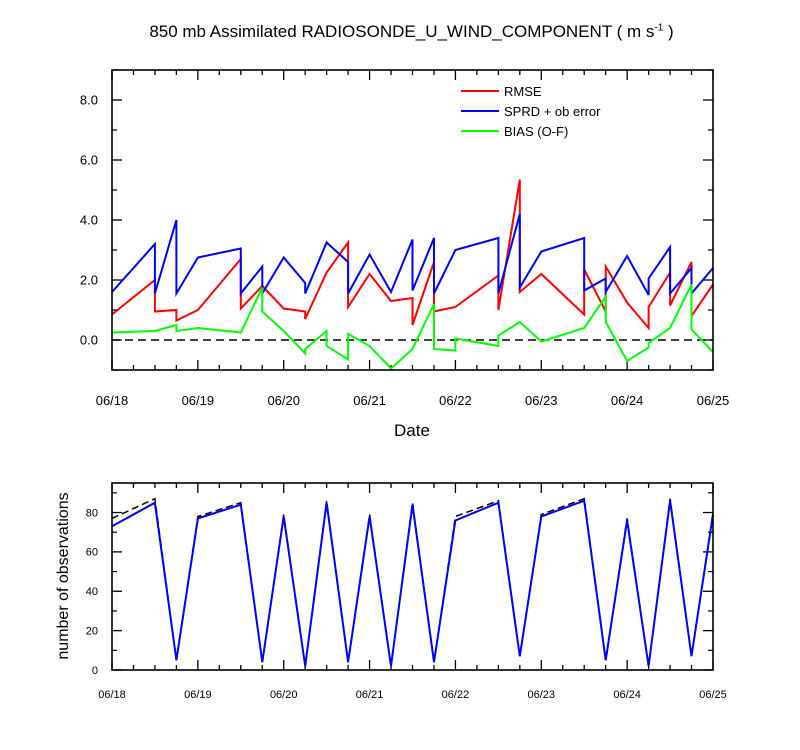 This screenshot has width=800, height=750. Describe the element at coordinates (668, 31) in the screenshot. I see `chart-title-suffix: )` at that location.